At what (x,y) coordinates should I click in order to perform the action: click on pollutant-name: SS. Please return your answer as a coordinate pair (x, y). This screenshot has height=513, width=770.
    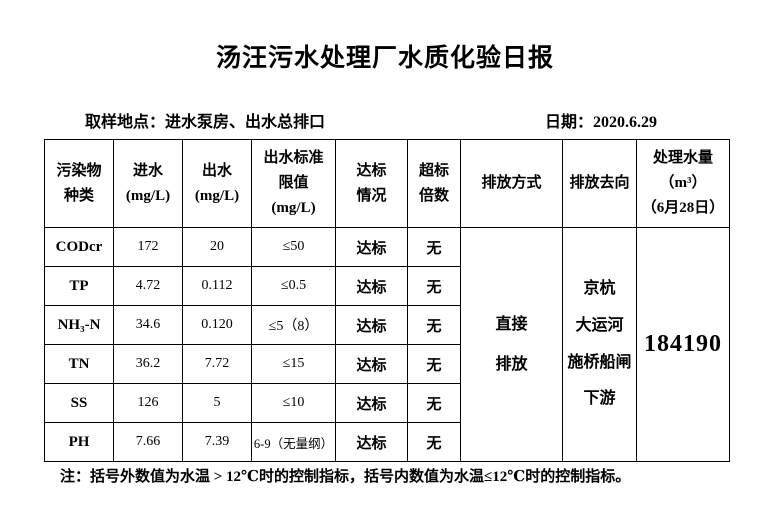
    Looking at the image, I should click on (79, 403).